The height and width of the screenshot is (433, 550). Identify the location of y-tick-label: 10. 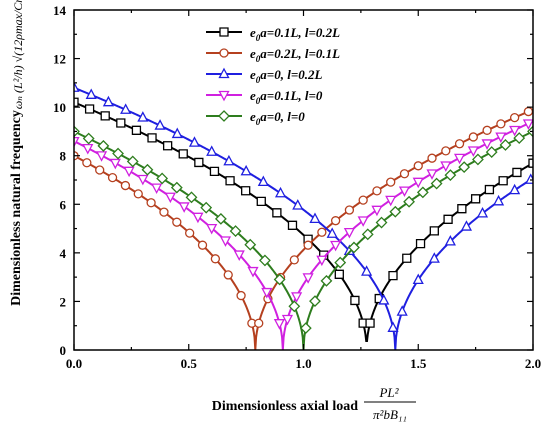
(59, 107).